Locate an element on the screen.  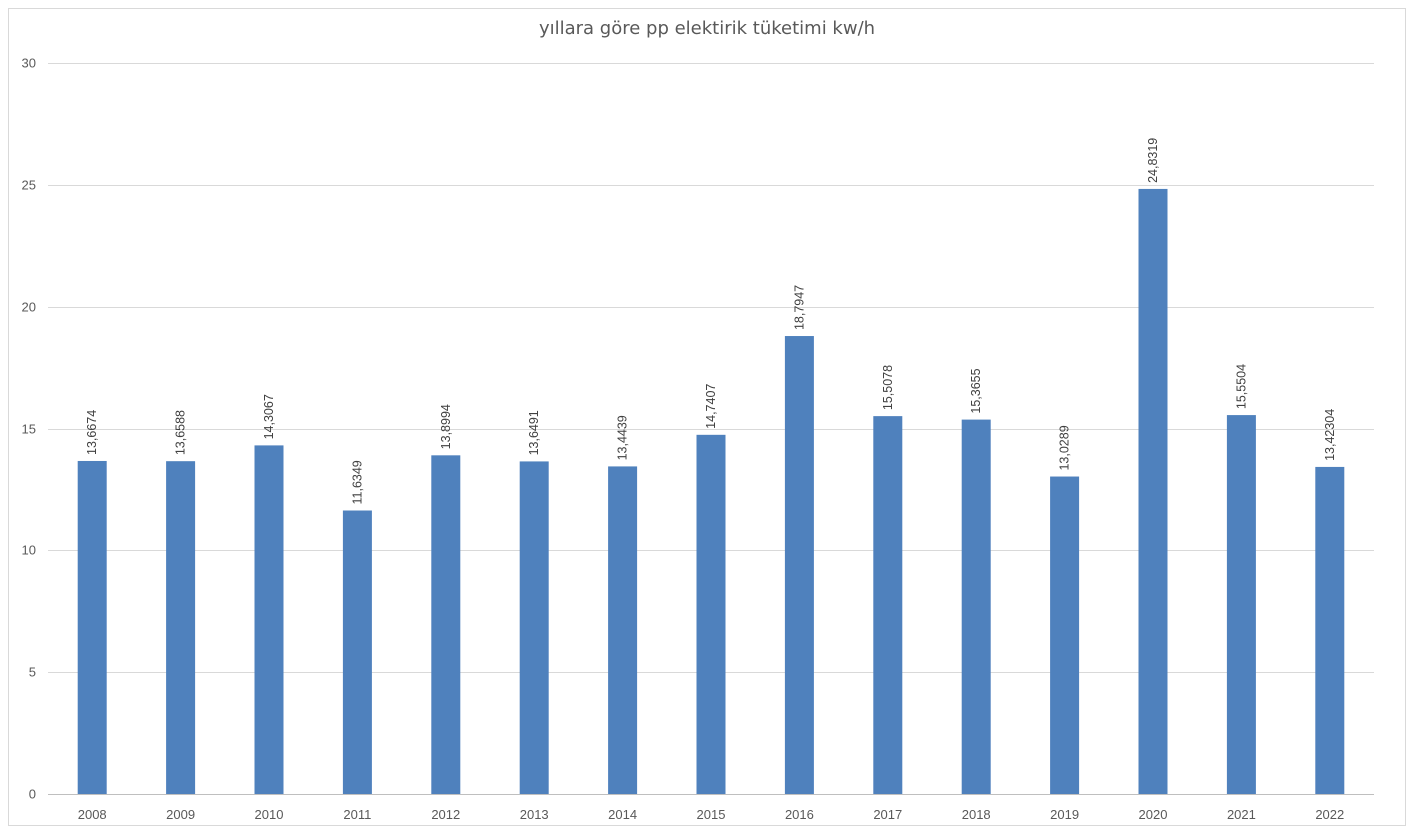
y-tick-label: 20 is located at coordinates (29, 307).